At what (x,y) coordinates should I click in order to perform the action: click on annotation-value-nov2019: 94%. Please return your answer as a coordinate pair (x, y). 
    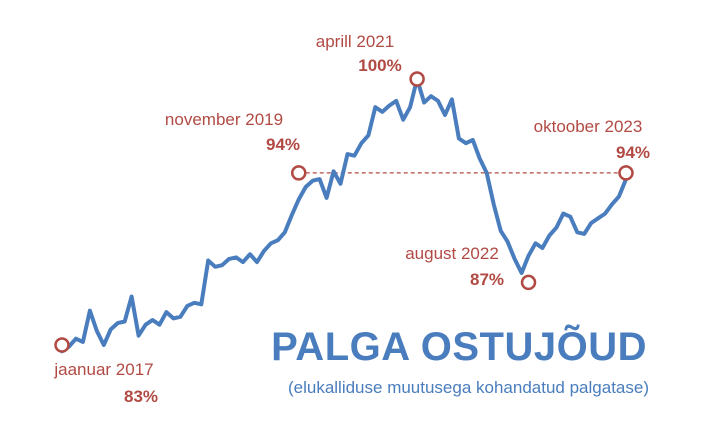
    Looking at the image, I should click on (283, 144).